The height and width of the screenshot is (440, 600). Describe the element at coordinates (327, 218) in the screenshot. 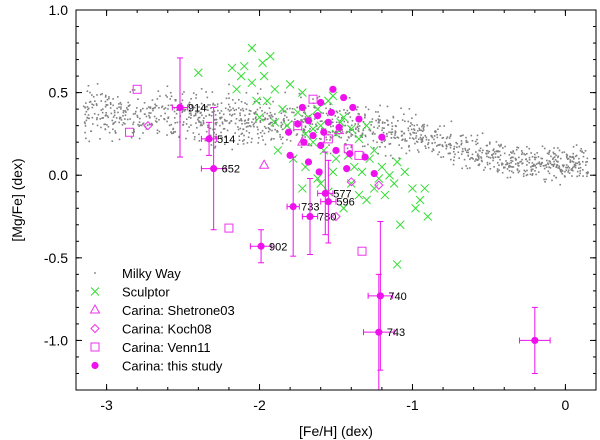

I see `star-label: 780` at that location.